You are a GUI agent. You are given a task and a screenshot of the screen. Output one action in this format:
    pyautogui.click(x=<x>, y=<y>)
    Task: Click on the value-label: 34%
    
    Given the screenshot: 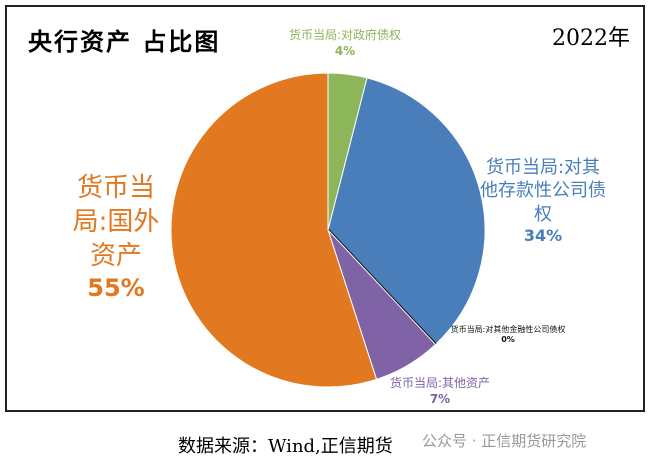 What is the action you would take?
    pyautogui.click(x=543, y=236)
    